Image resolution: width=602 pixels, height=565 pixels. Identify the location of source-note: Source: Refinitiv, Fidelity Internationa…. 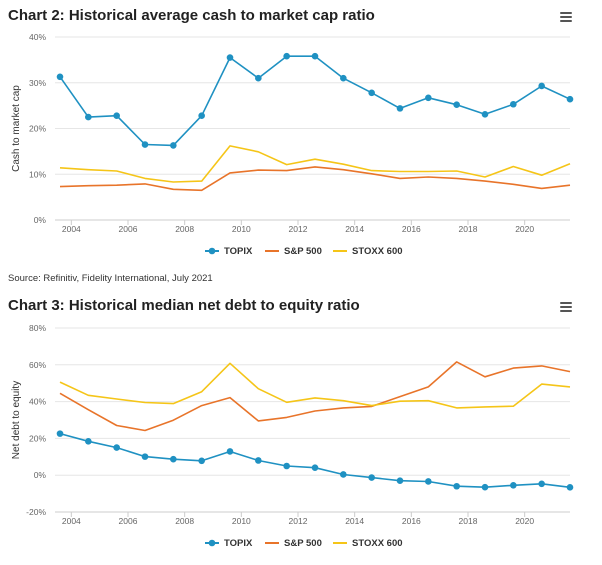
(110, 278).